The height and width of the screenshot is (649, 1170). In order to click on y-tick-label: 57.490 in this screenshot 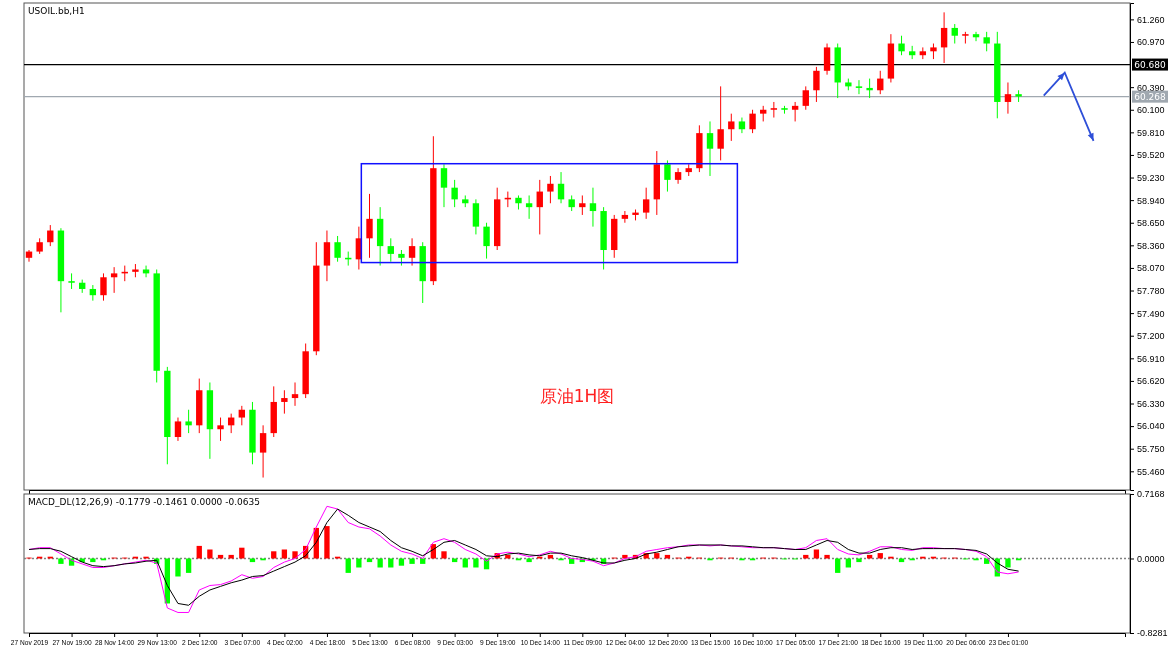, I will do `click(1151, 313)`.